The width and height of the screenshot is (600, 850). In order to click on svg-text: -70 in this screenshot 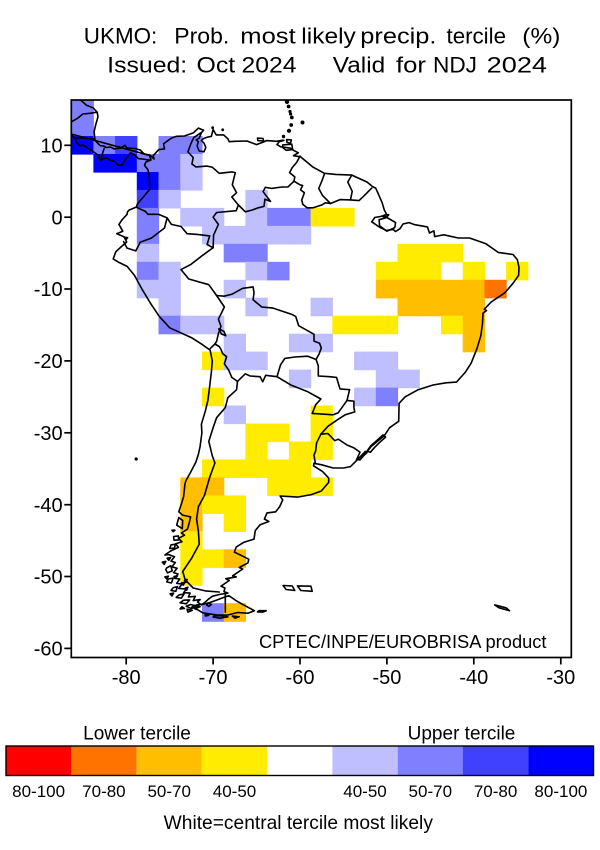, I will do `click(213, 678)`.